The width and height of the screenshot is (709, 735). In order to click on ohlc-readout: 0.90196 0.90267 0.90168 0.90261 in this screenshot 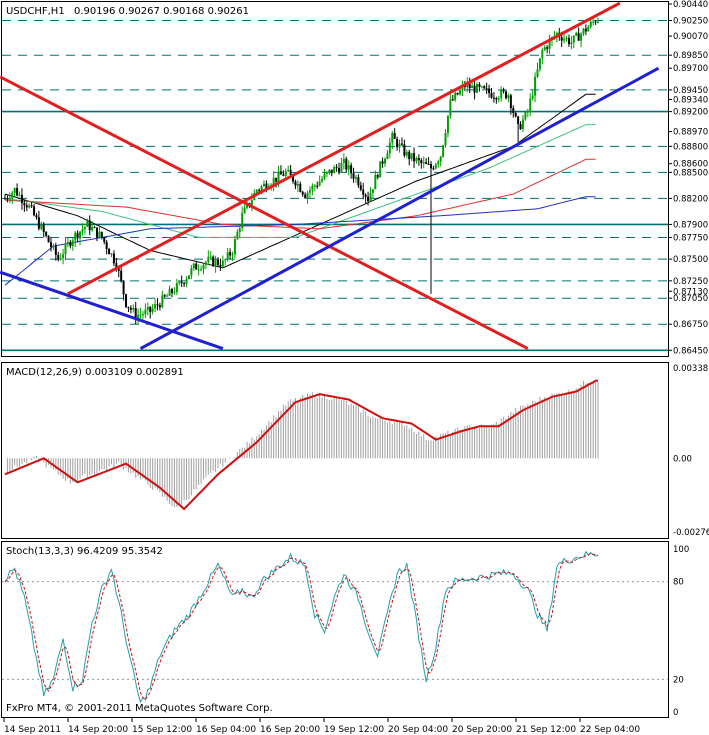, I will do `click(161, 11)`.